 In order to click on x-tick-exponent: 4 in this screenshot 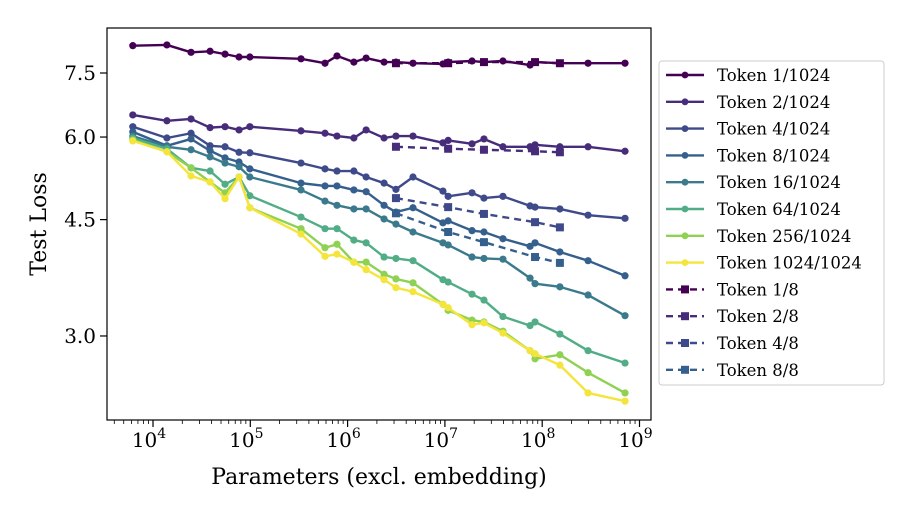, I will do `click(161, 434)`.